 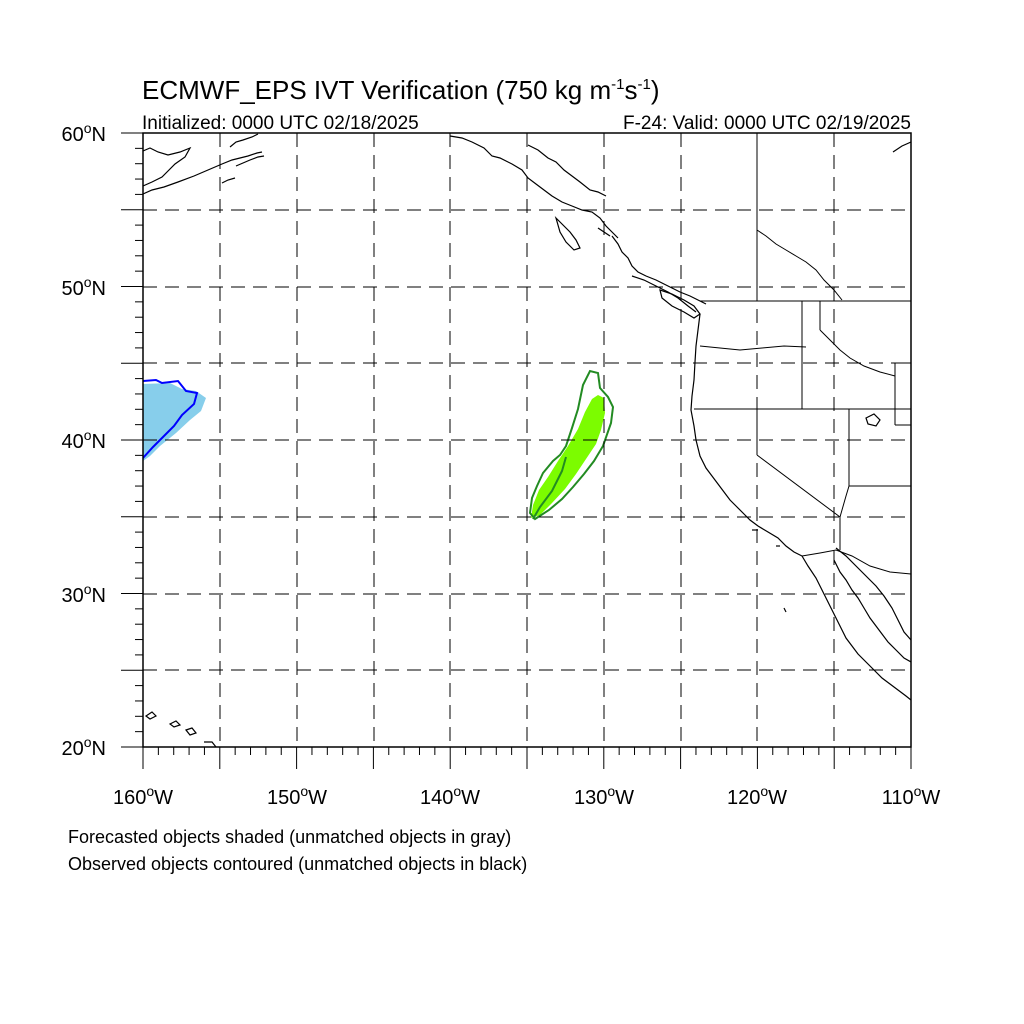 I want to click on initialized-label: Initialized: 0000 UTC 02/18/2025, so click(x=280, y=123).